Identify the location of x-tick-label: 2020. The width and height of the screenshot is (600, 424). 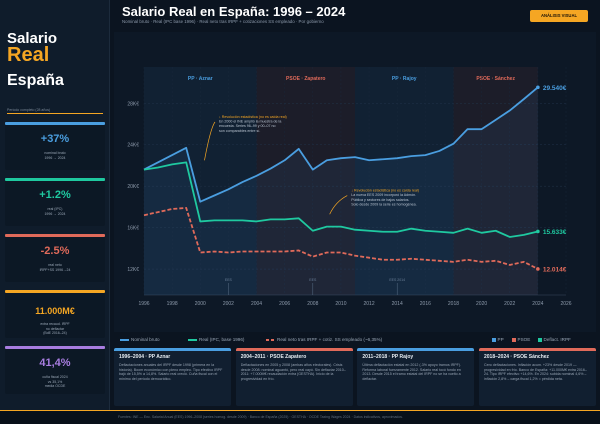
(481, 304).